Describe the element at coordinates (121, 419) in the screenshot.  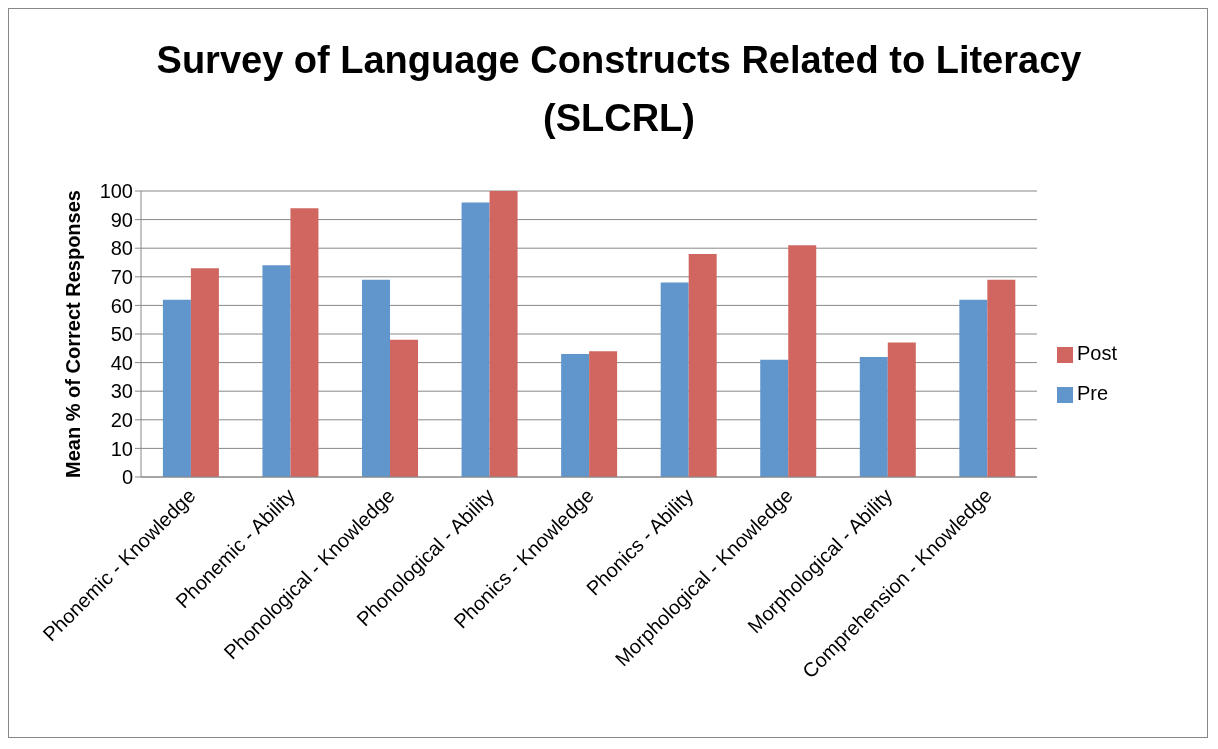
I see `y-tick-label: 20` at that location.